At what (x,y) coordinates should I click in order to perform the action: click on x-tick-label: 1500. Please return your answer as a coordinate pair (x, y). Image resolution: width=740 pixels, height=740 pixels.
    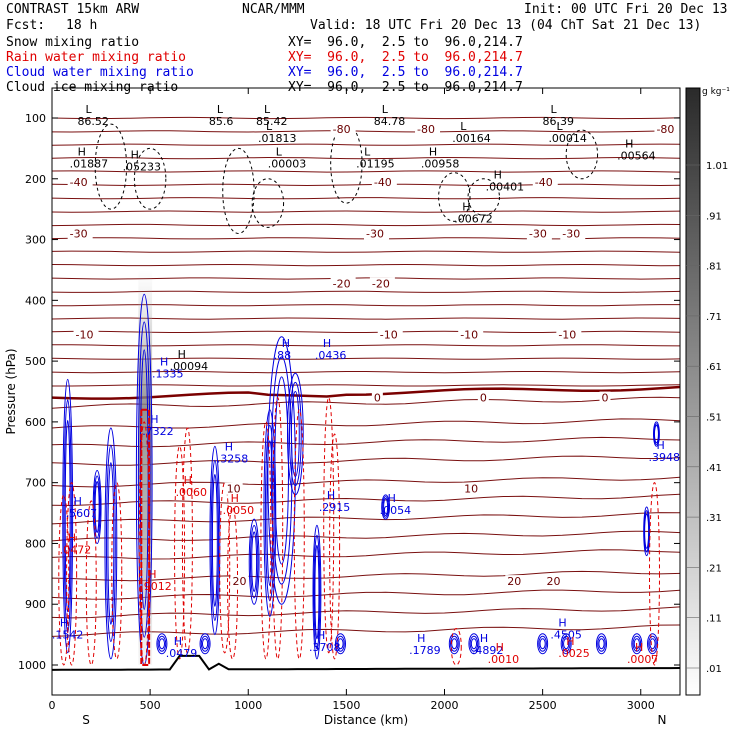
    Looking at the image, I should click on (346, 705).